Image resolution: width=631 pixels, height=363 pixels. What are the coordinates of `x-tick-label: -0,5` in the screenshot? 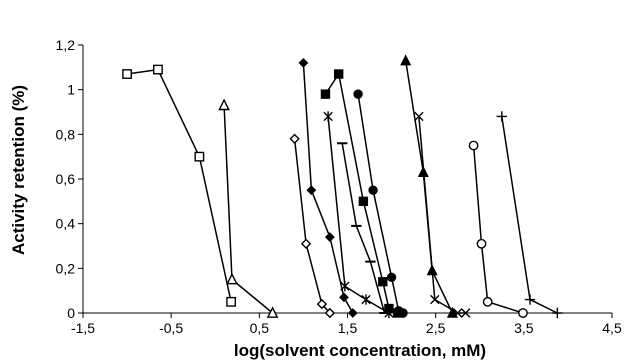 It's located at (171, 328).